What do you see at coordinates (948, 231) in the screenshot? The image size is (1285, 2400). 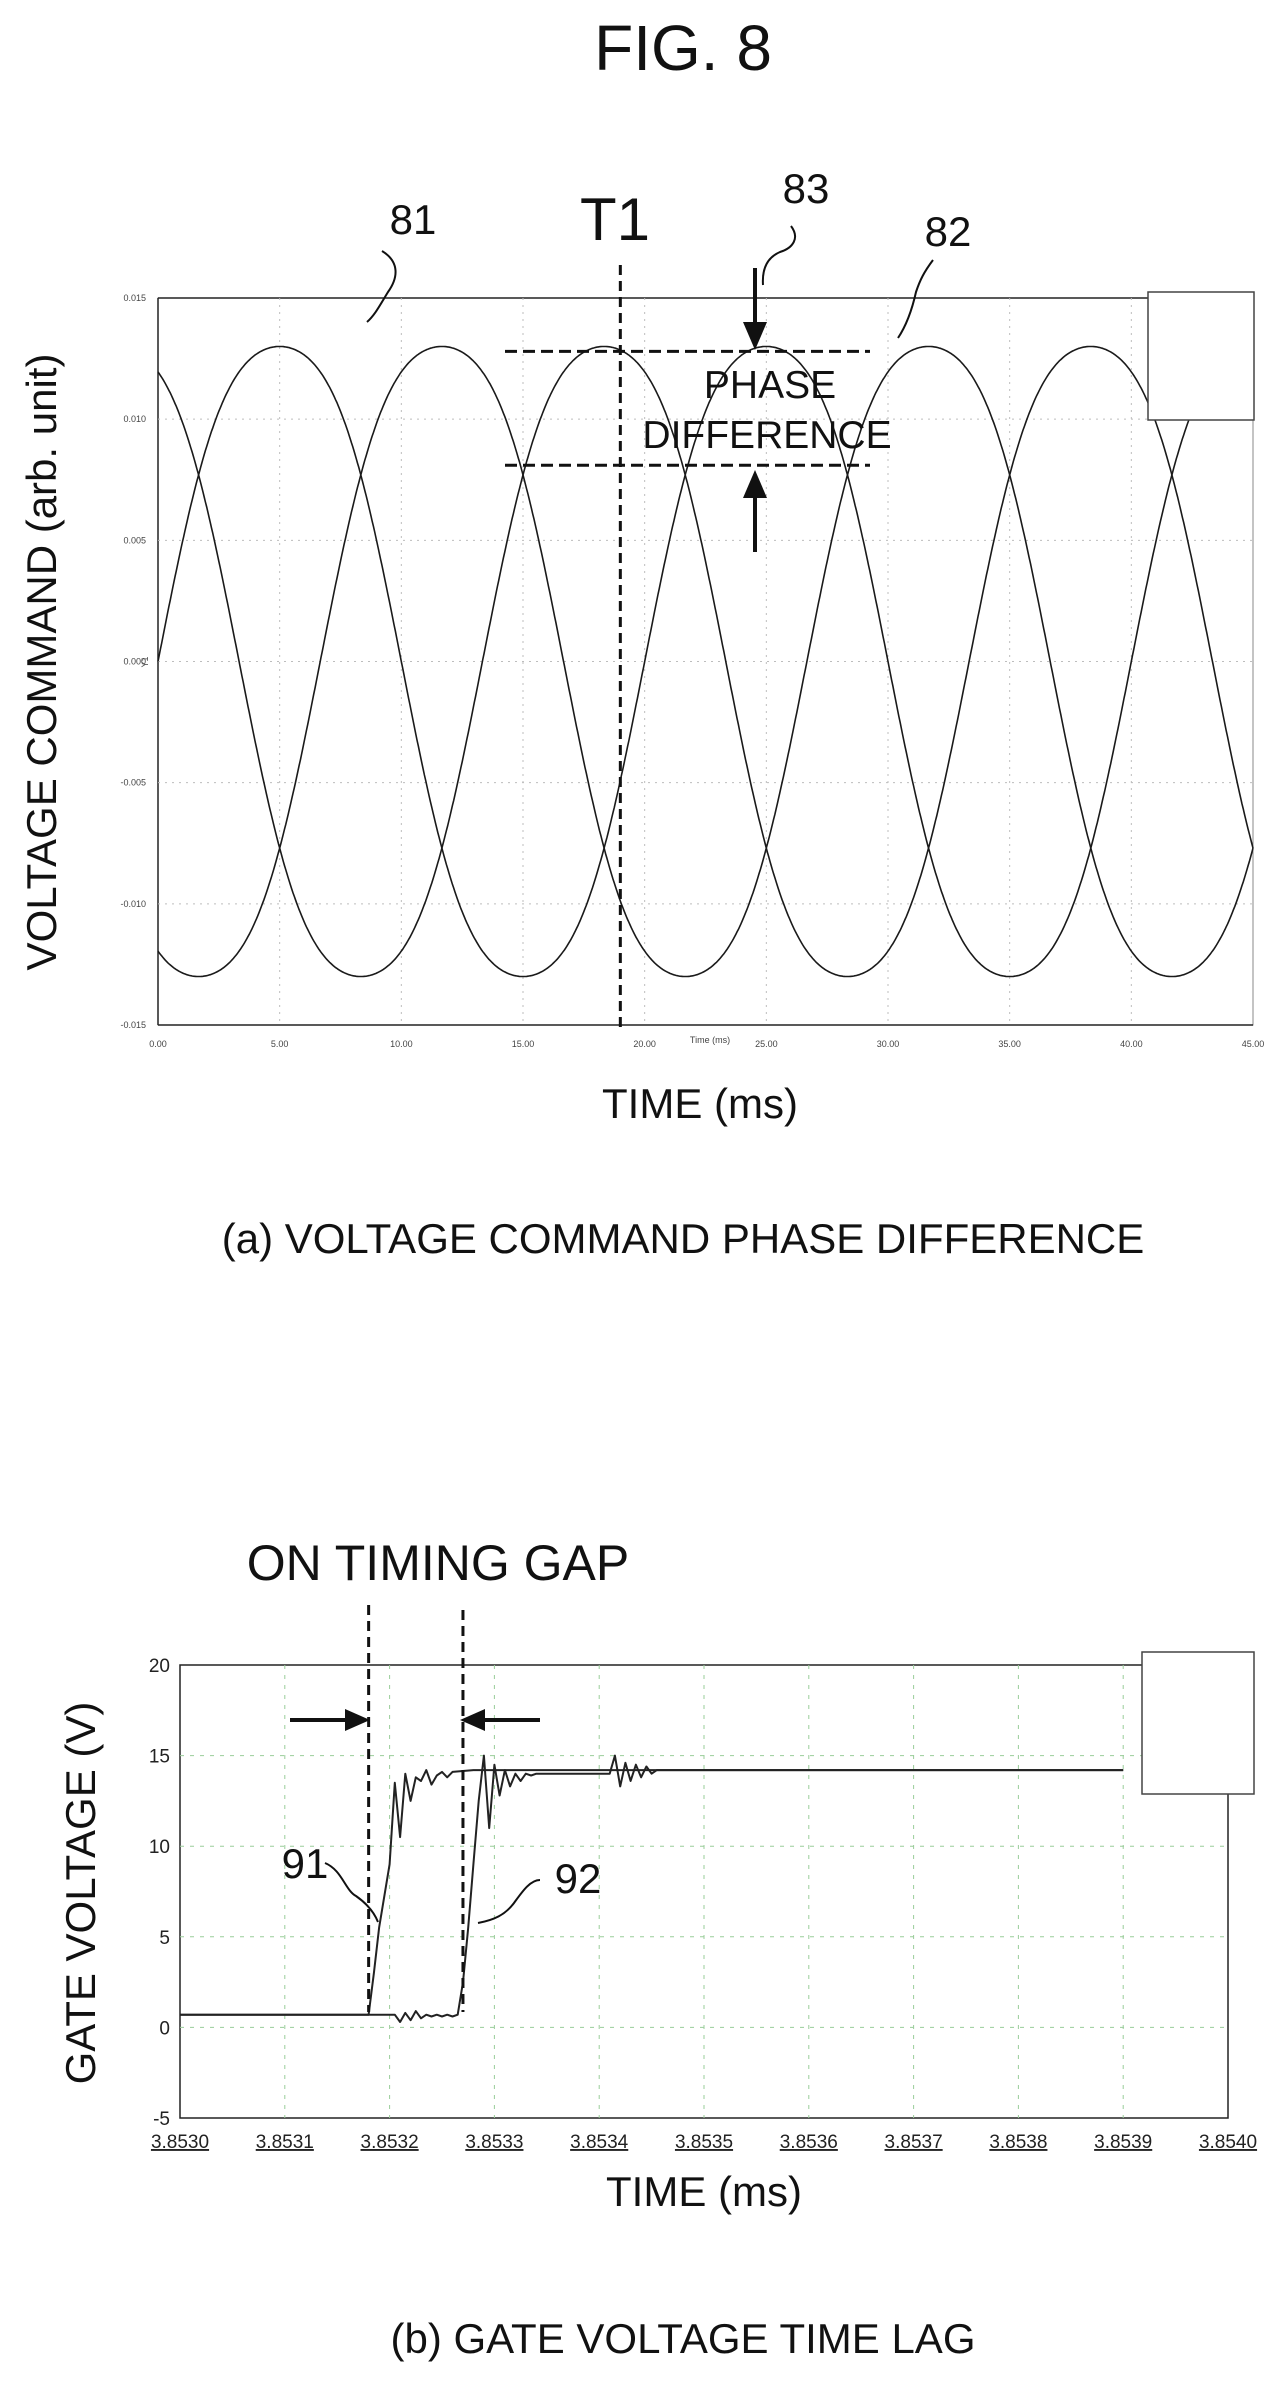 I see `series-label-82: 82` at bounding box center [948, 231].